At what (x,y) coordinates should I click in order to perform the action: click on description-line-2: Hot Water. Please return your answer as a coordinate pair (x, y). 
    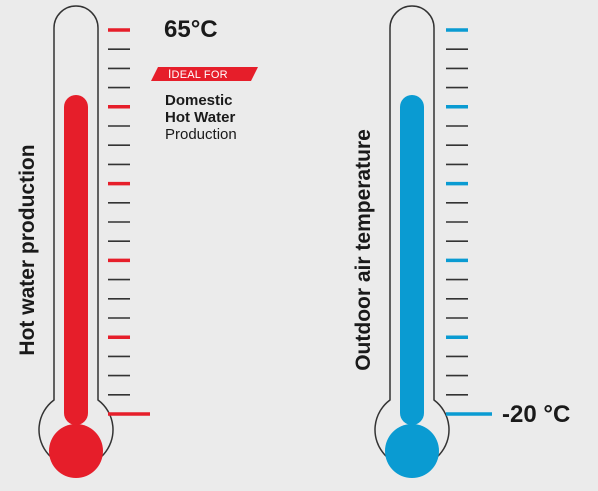
    Looking at the image, I should click on (200, 117).